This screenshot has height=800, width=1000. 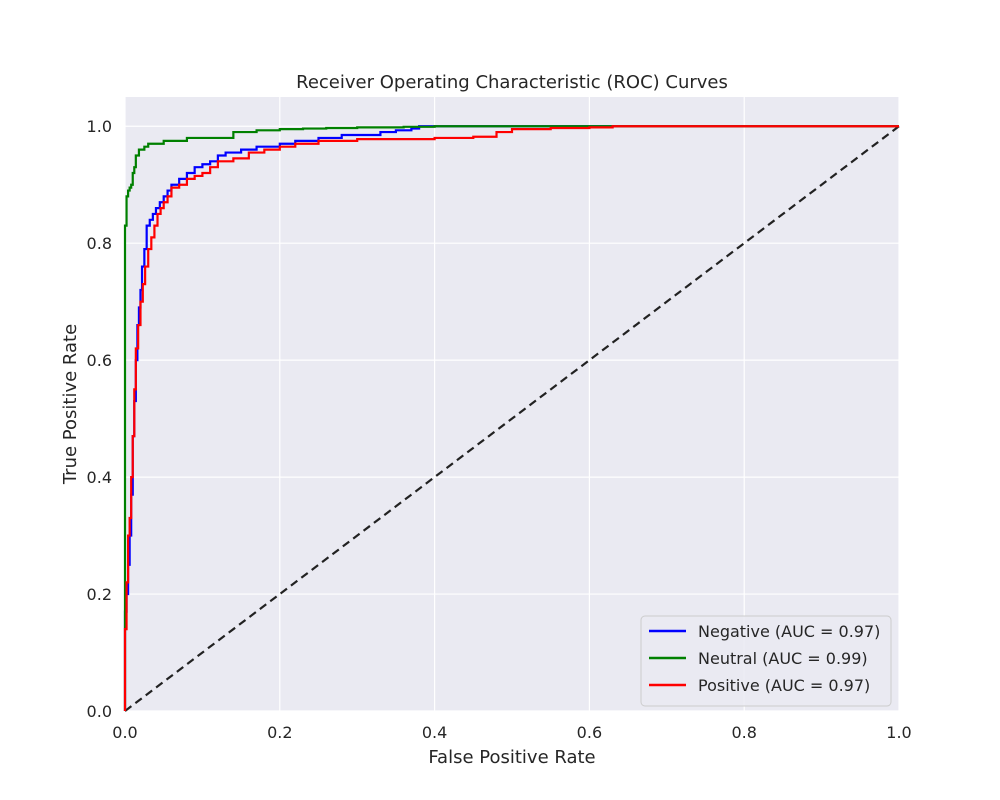 I want to click on x-tick-label: 1.0, so click(x=898, y=732).